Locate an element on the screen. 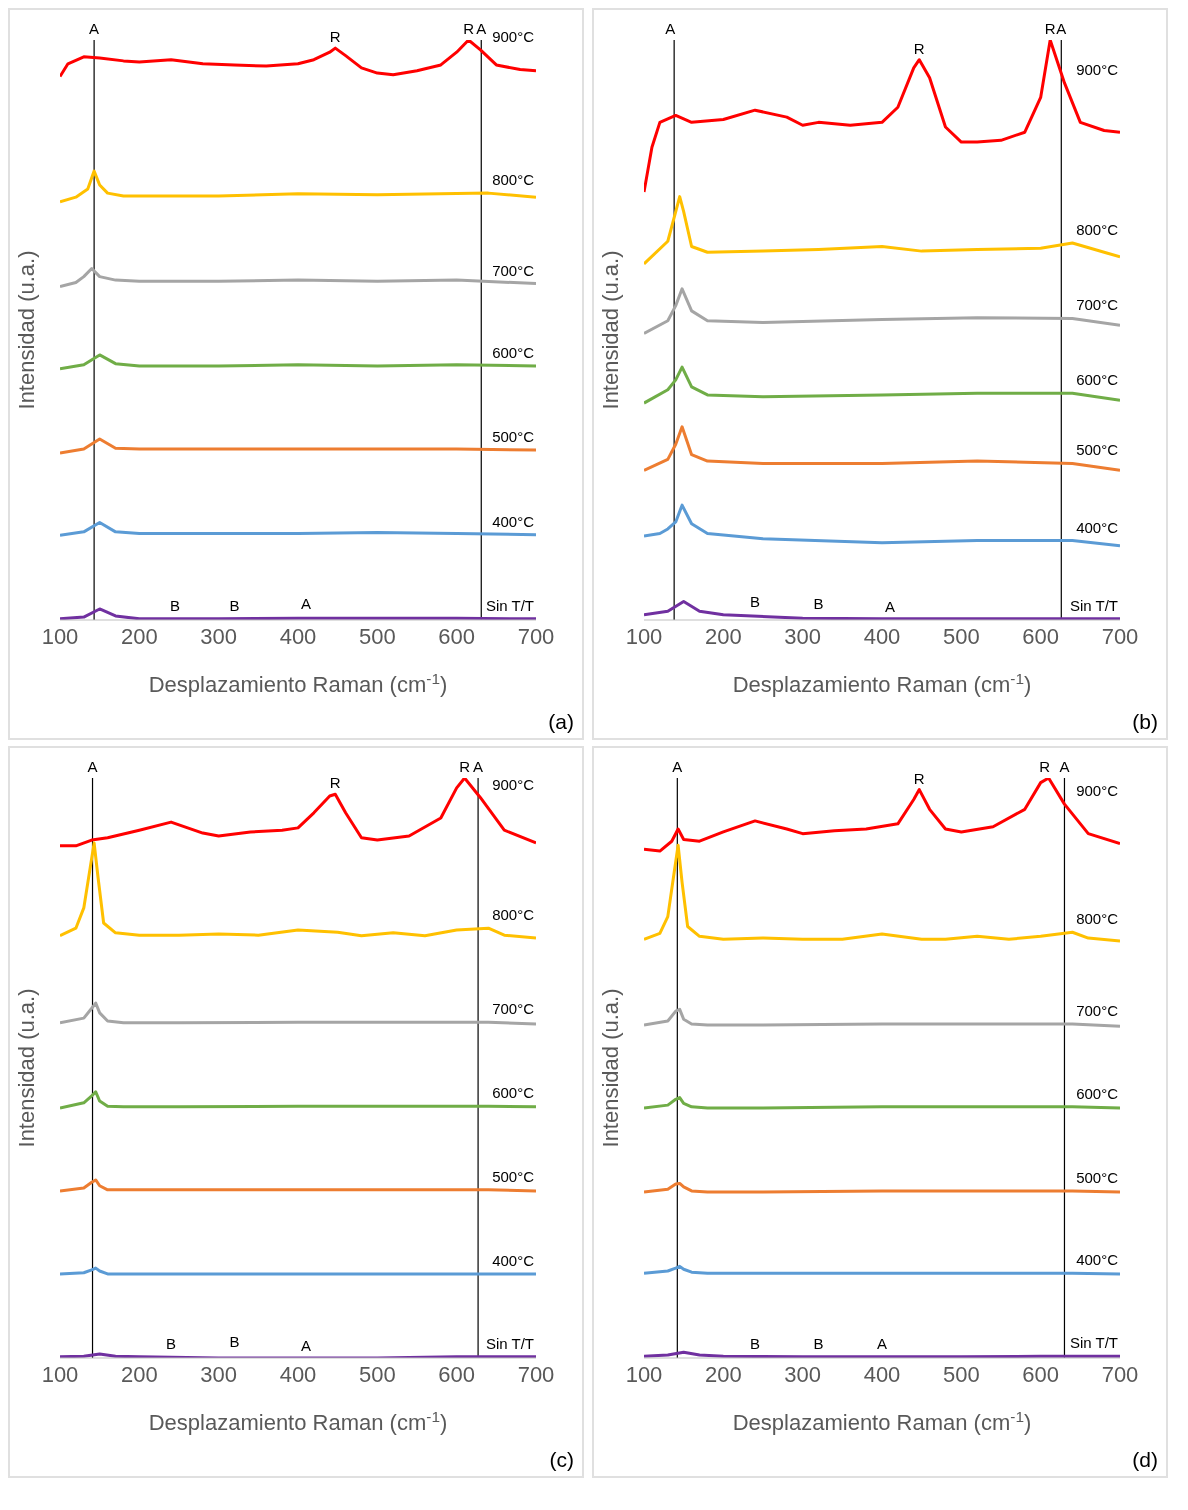 This screenshot has height=1510, width=1188. text: (b) is located at coordinates (1145, 722).